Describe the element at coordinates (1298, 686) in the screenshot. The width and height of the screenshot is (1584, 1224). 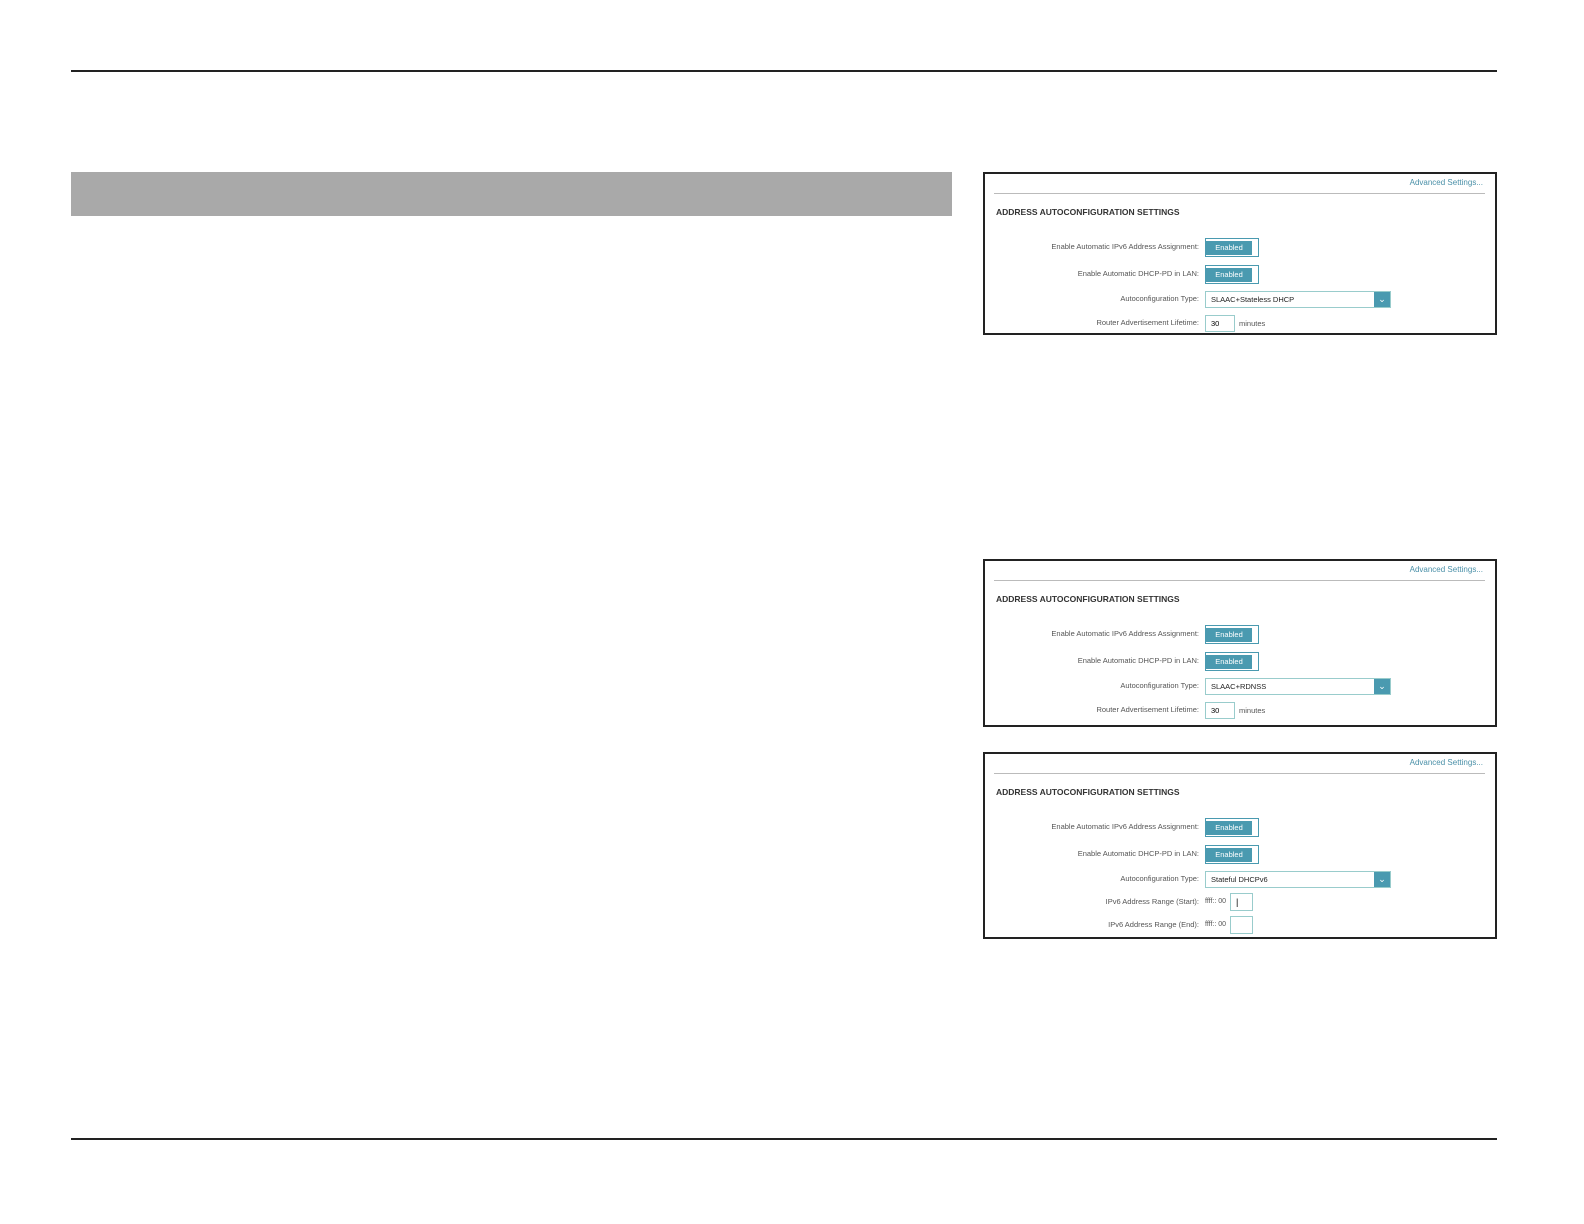
I see `autoconfiguration-type-select: SLAAC+RDNSS ⌄` at that location.